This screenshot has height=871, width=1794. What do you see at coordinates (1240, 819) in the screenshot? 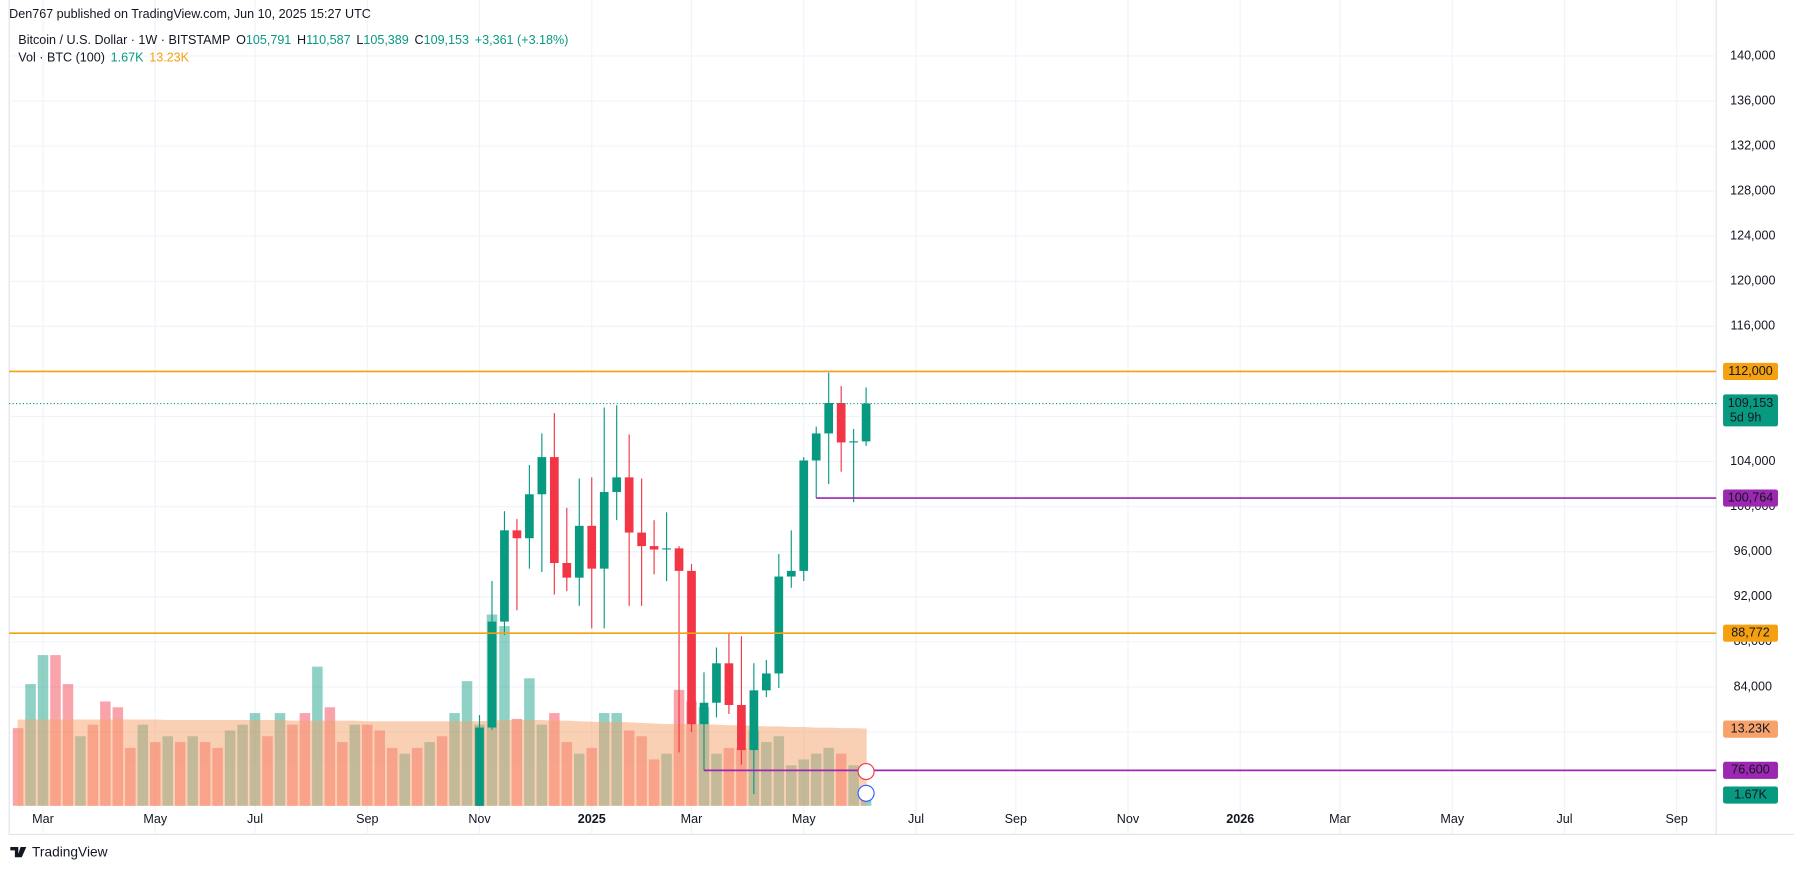
I see `x-tick-label: 2026` at bounding box center [1240, 819].